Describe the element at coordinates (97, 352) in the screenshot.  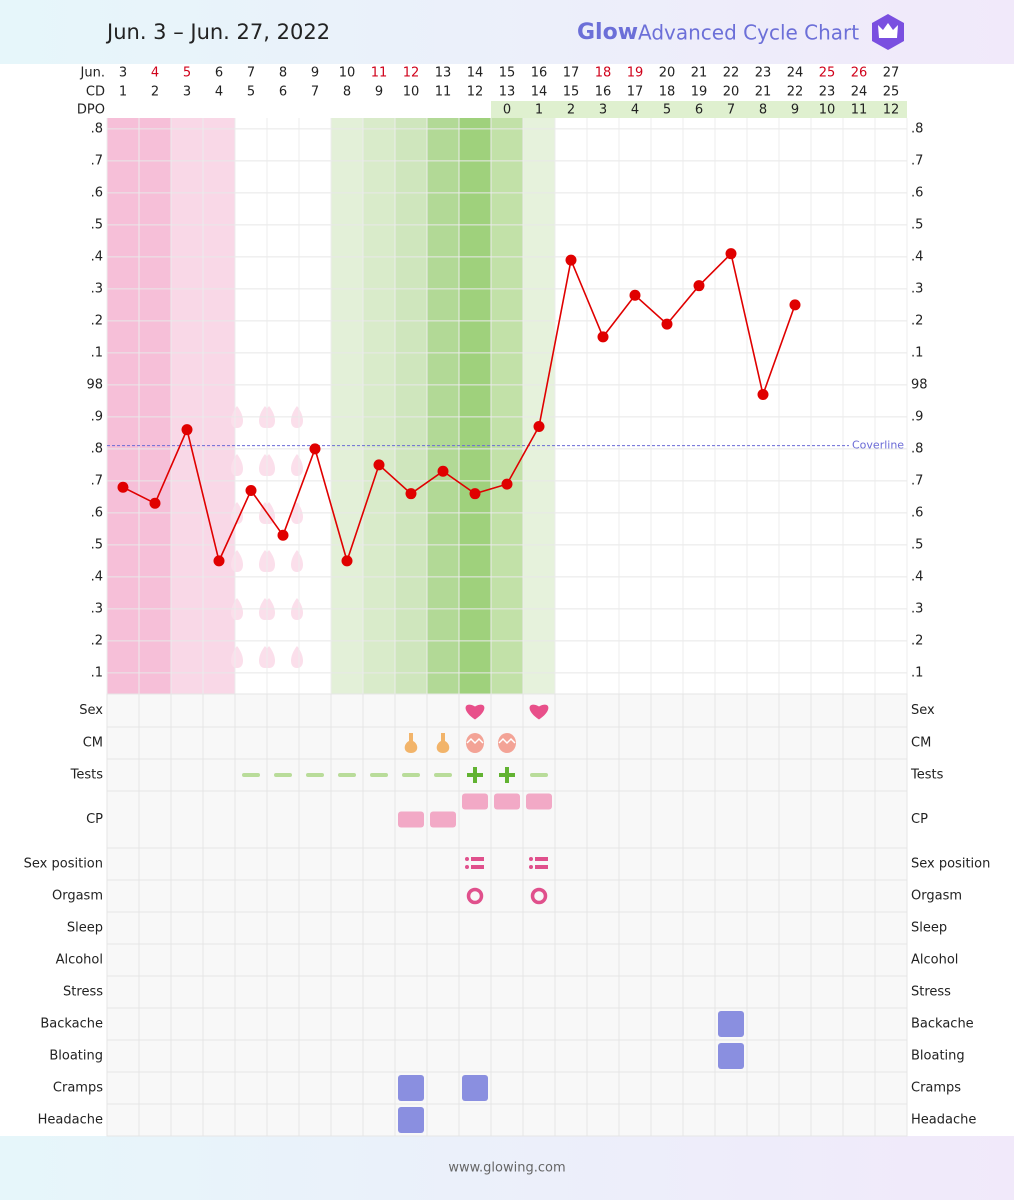
I see `y-tick-label: .1` at that location.